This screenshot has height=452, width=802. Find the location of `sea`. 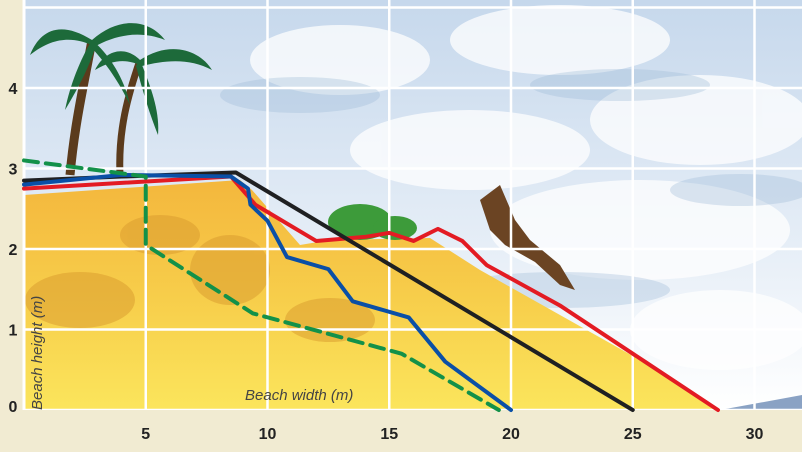

sea is located at coordinates (761, 402).